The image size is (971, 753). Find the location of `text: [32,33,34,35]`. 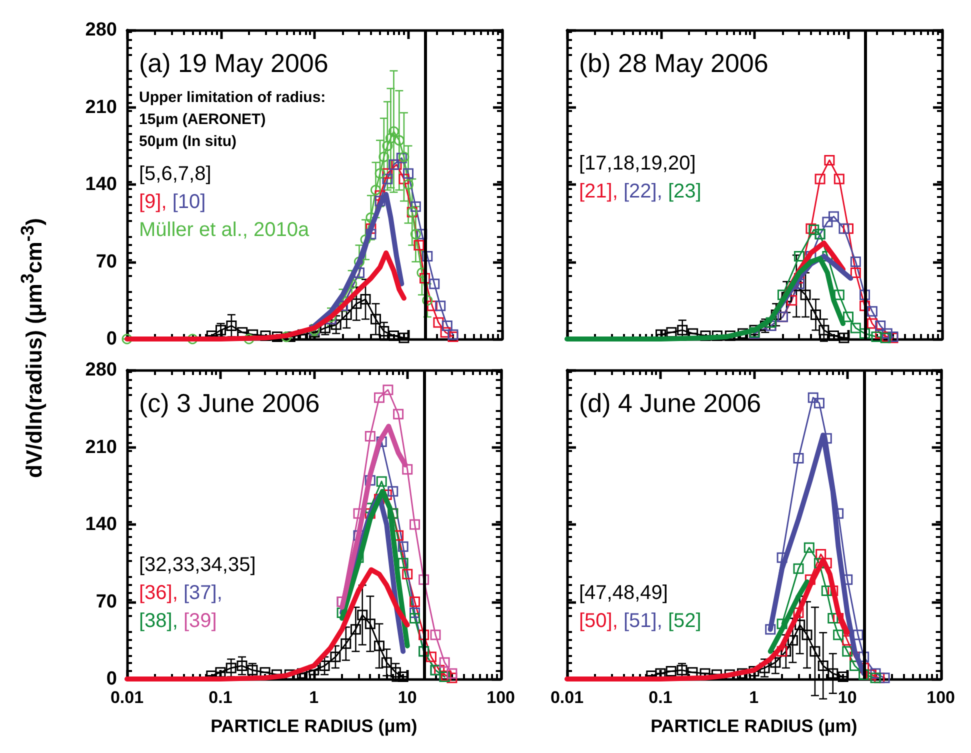

text: [32,33,34,35] is located at coordinates (197, 565).